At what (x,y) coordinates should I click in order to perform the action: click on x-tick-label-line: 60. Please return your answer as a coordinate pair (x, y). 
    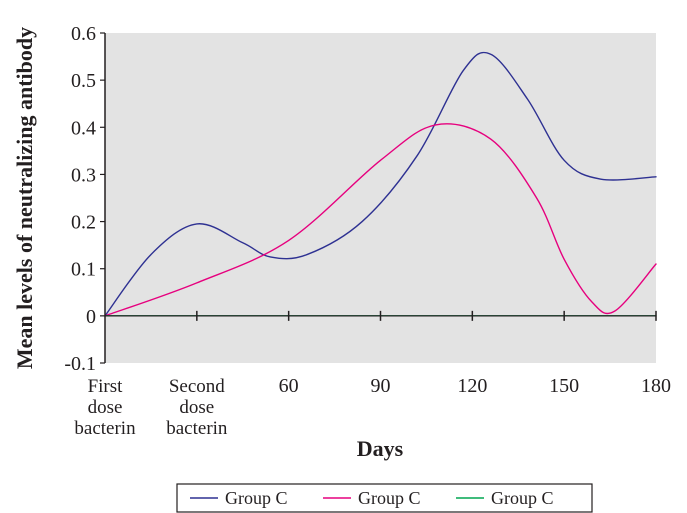
    Looking at the image, I should click on (289, 386).